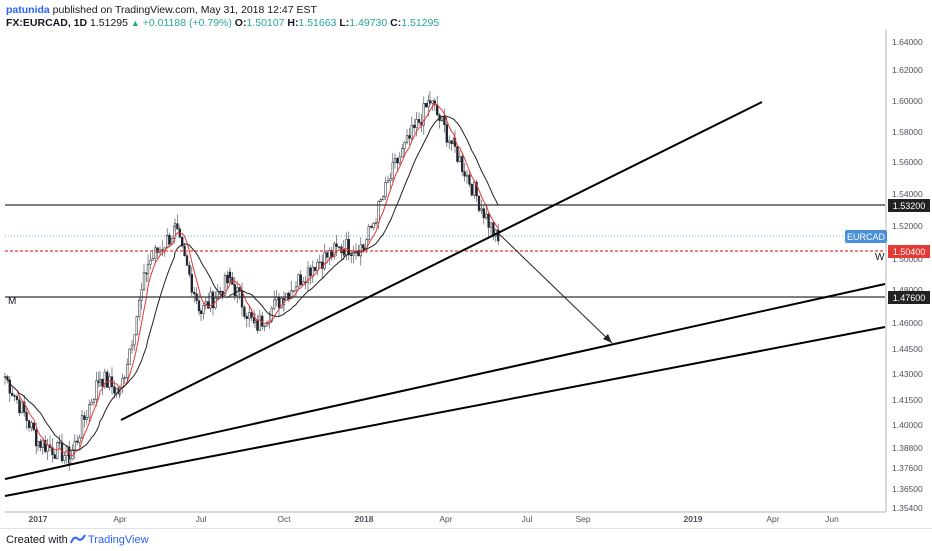 The height and width of the screenshot is (551, 932). Describe the element at coordinates (907, 162) in the screenshot. I see `price-tick-label: 1.56000` at that location.